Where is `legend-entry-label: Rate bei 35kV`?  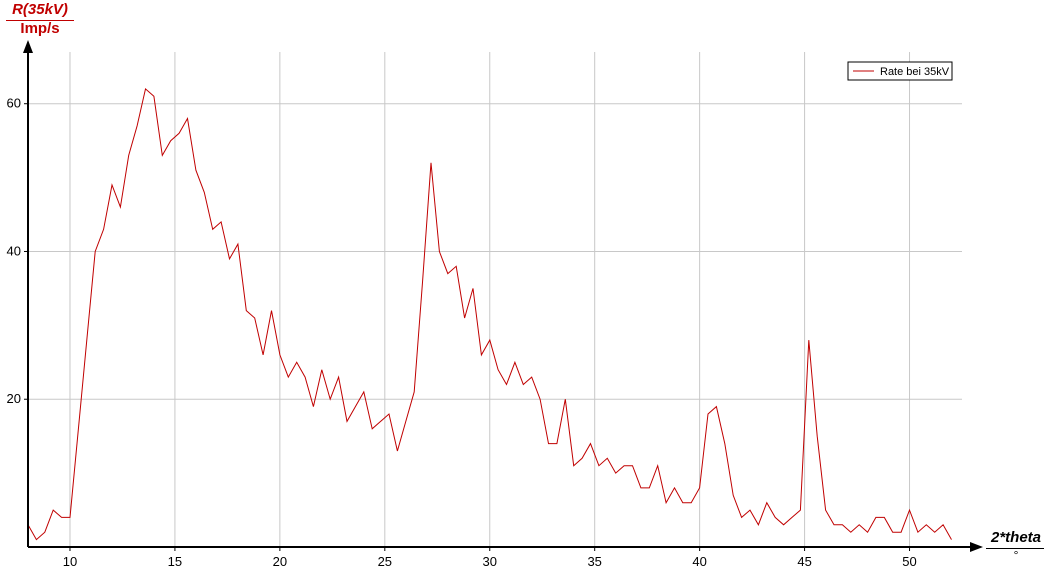
legend-entry-label: Rate bei 35kV is located at coordinates (915, 72).